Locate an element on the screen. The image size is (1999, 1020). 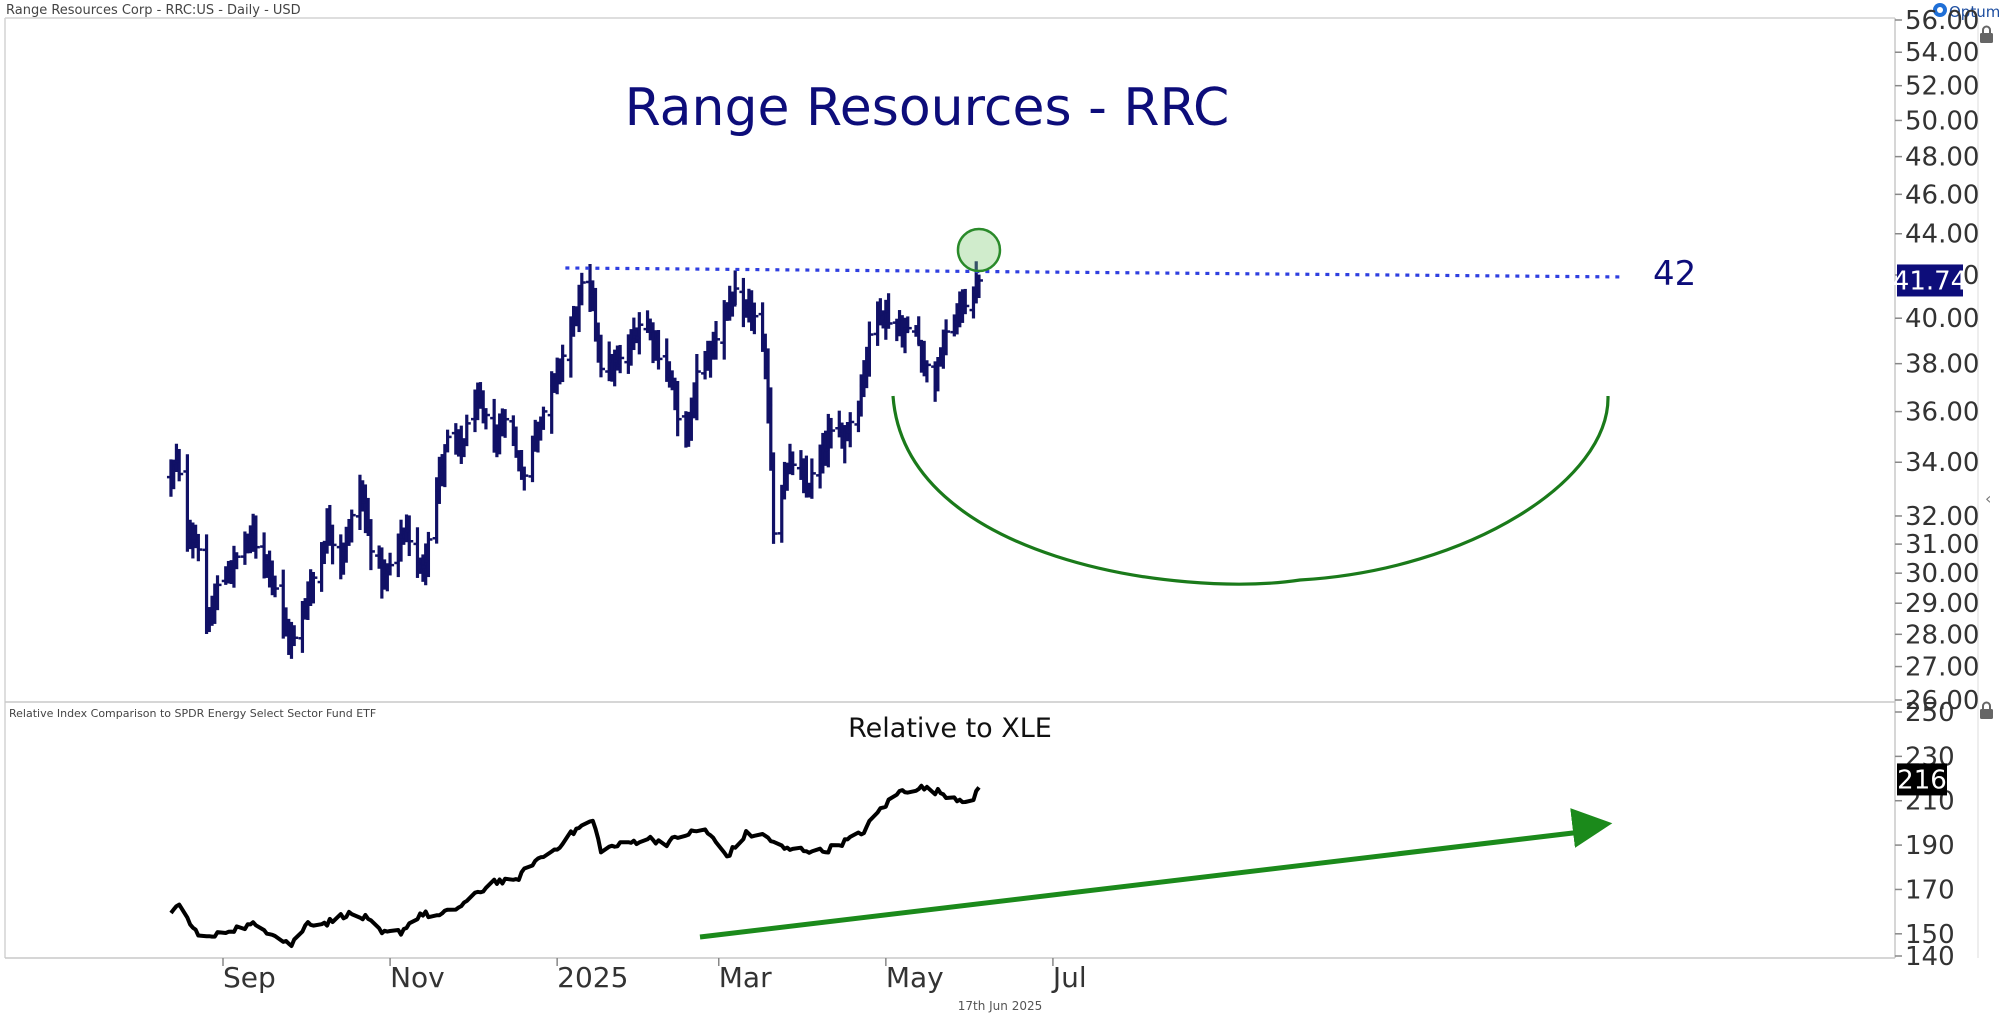
breakout-circle is located at coordinates (979, 250).